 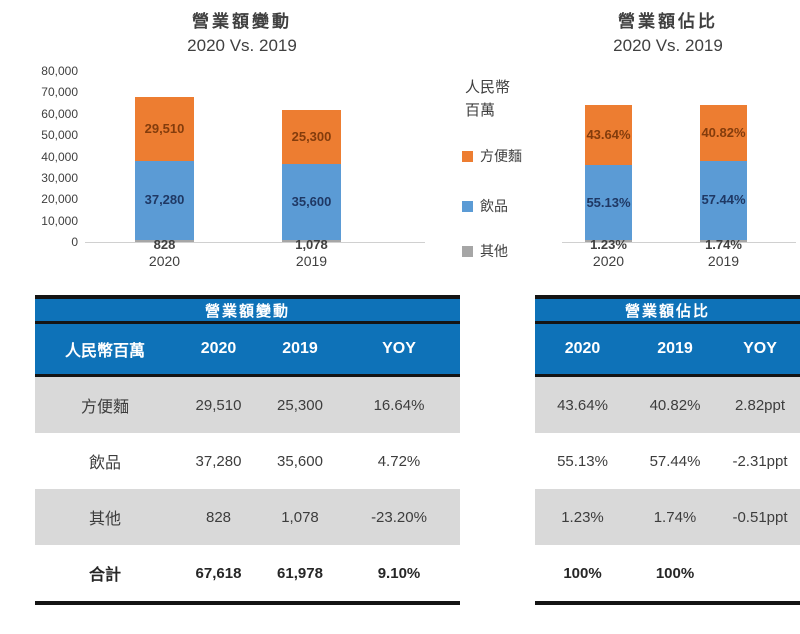 I want to click on legend-label: 方便麵, so click(x=501, y=156).